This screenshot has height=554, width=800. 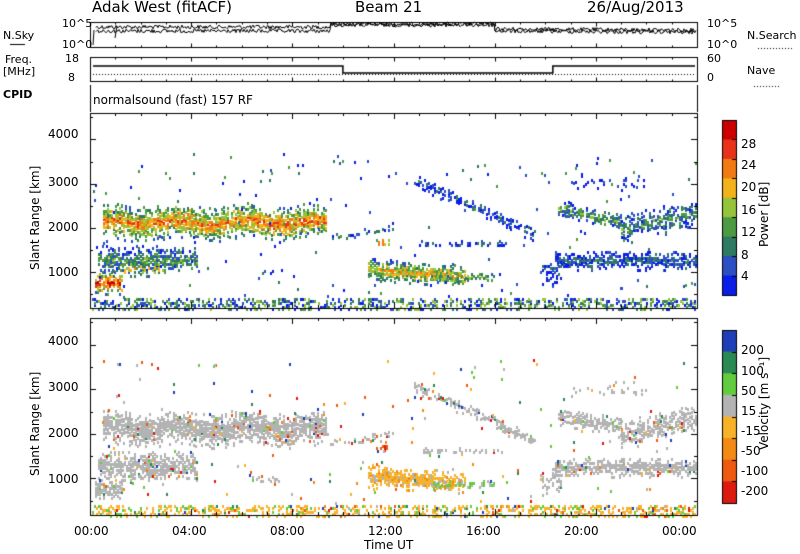 I want to click on velocity-ytick-2000: 2000, so click(x=63, y=433).